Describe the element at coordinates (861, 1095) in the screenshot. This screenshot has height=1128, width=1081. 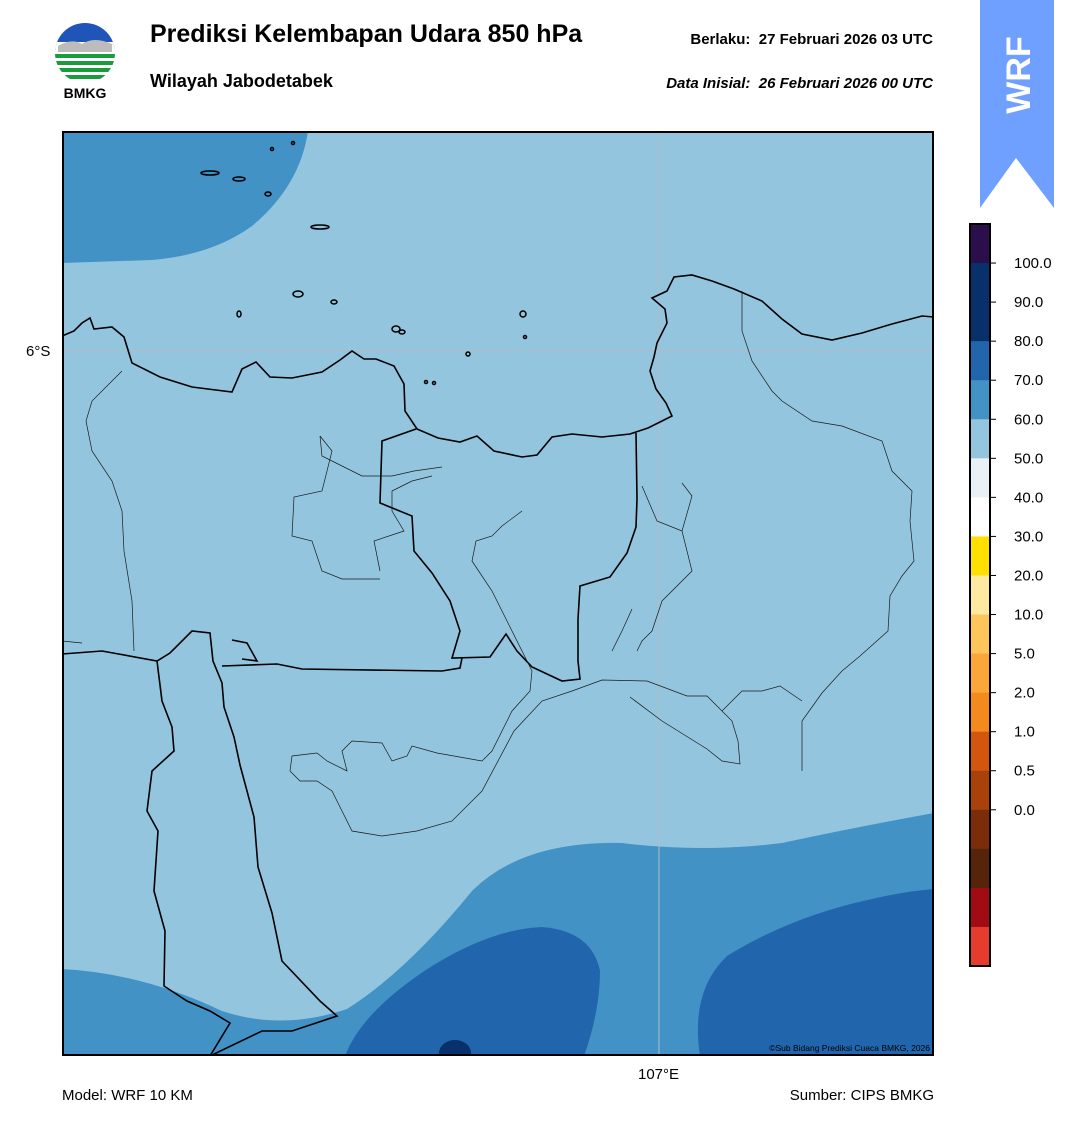
I see `source-info: Sumber: CIPS BMKG` at that location.